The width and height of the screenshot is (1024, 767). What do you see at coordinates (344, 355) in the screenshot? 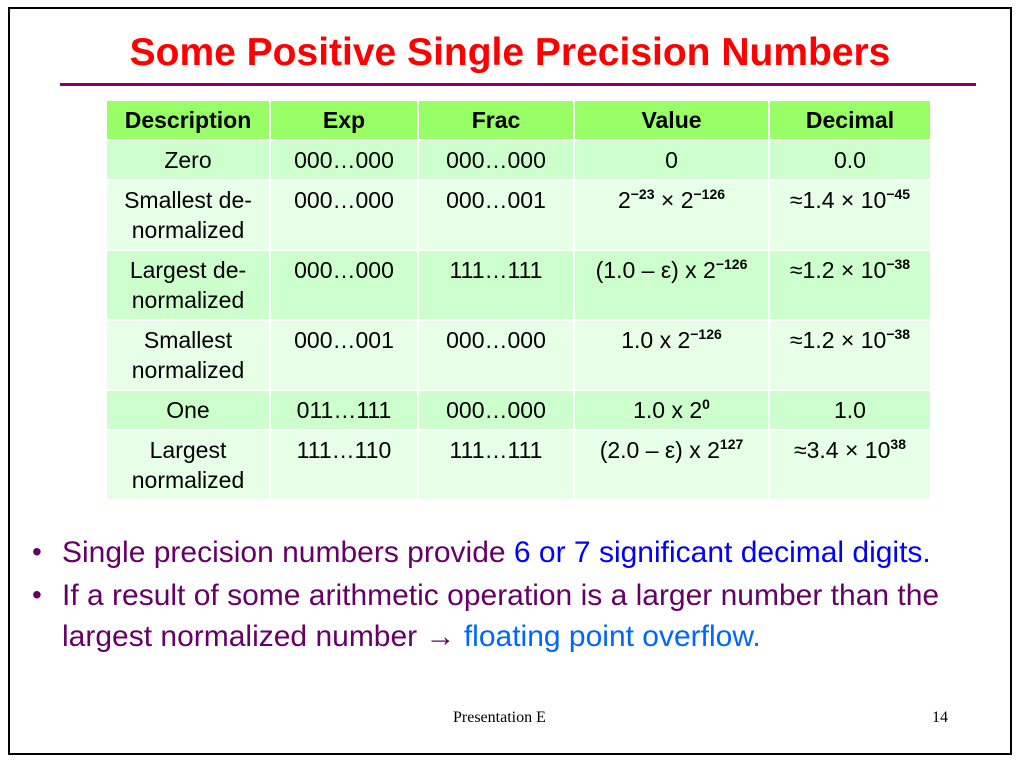
I see `cell-exp: 000…001` at bounding box center [344, 355].